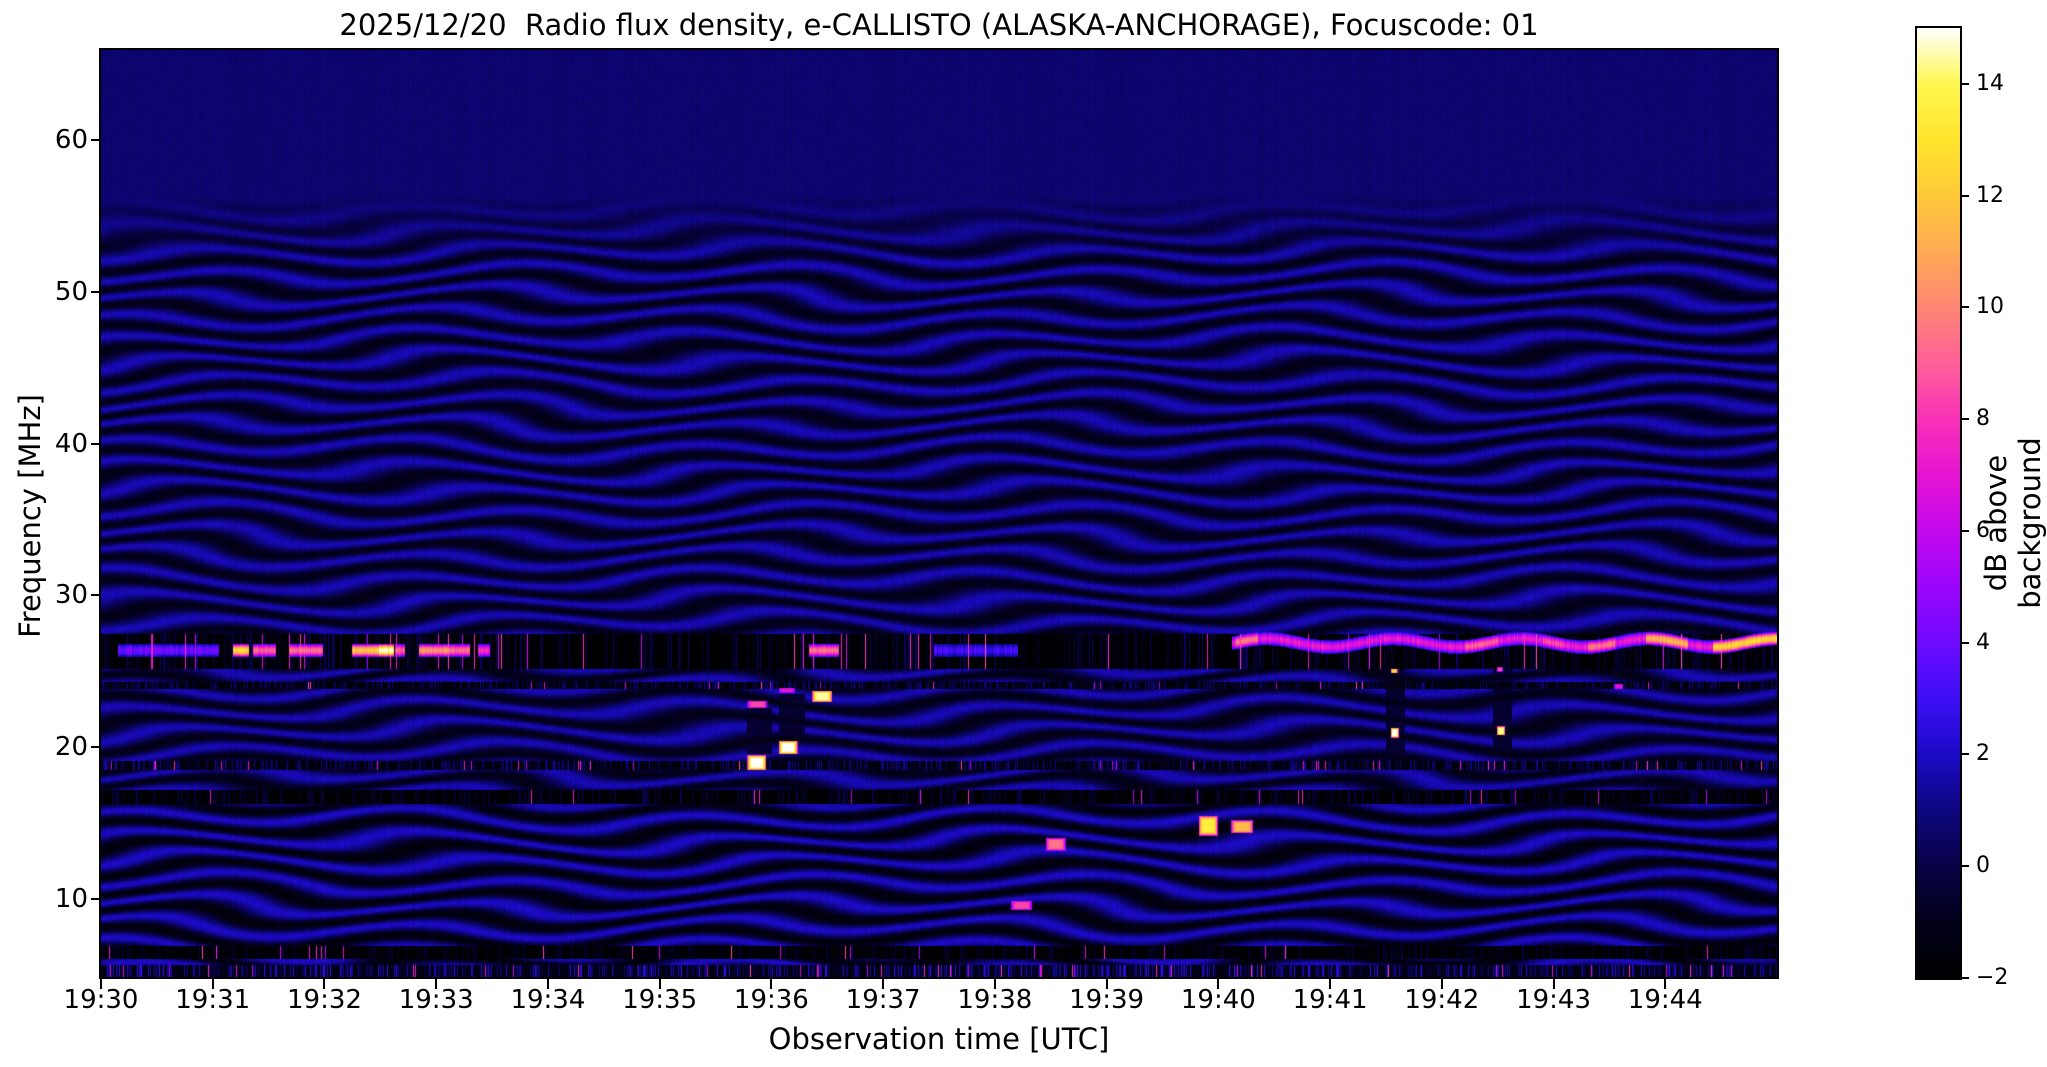  What do you see at coordinates (324, 1000) in the screenshot?
I see `x-tick-label: 19:32` at bounding box center [324, 1000].